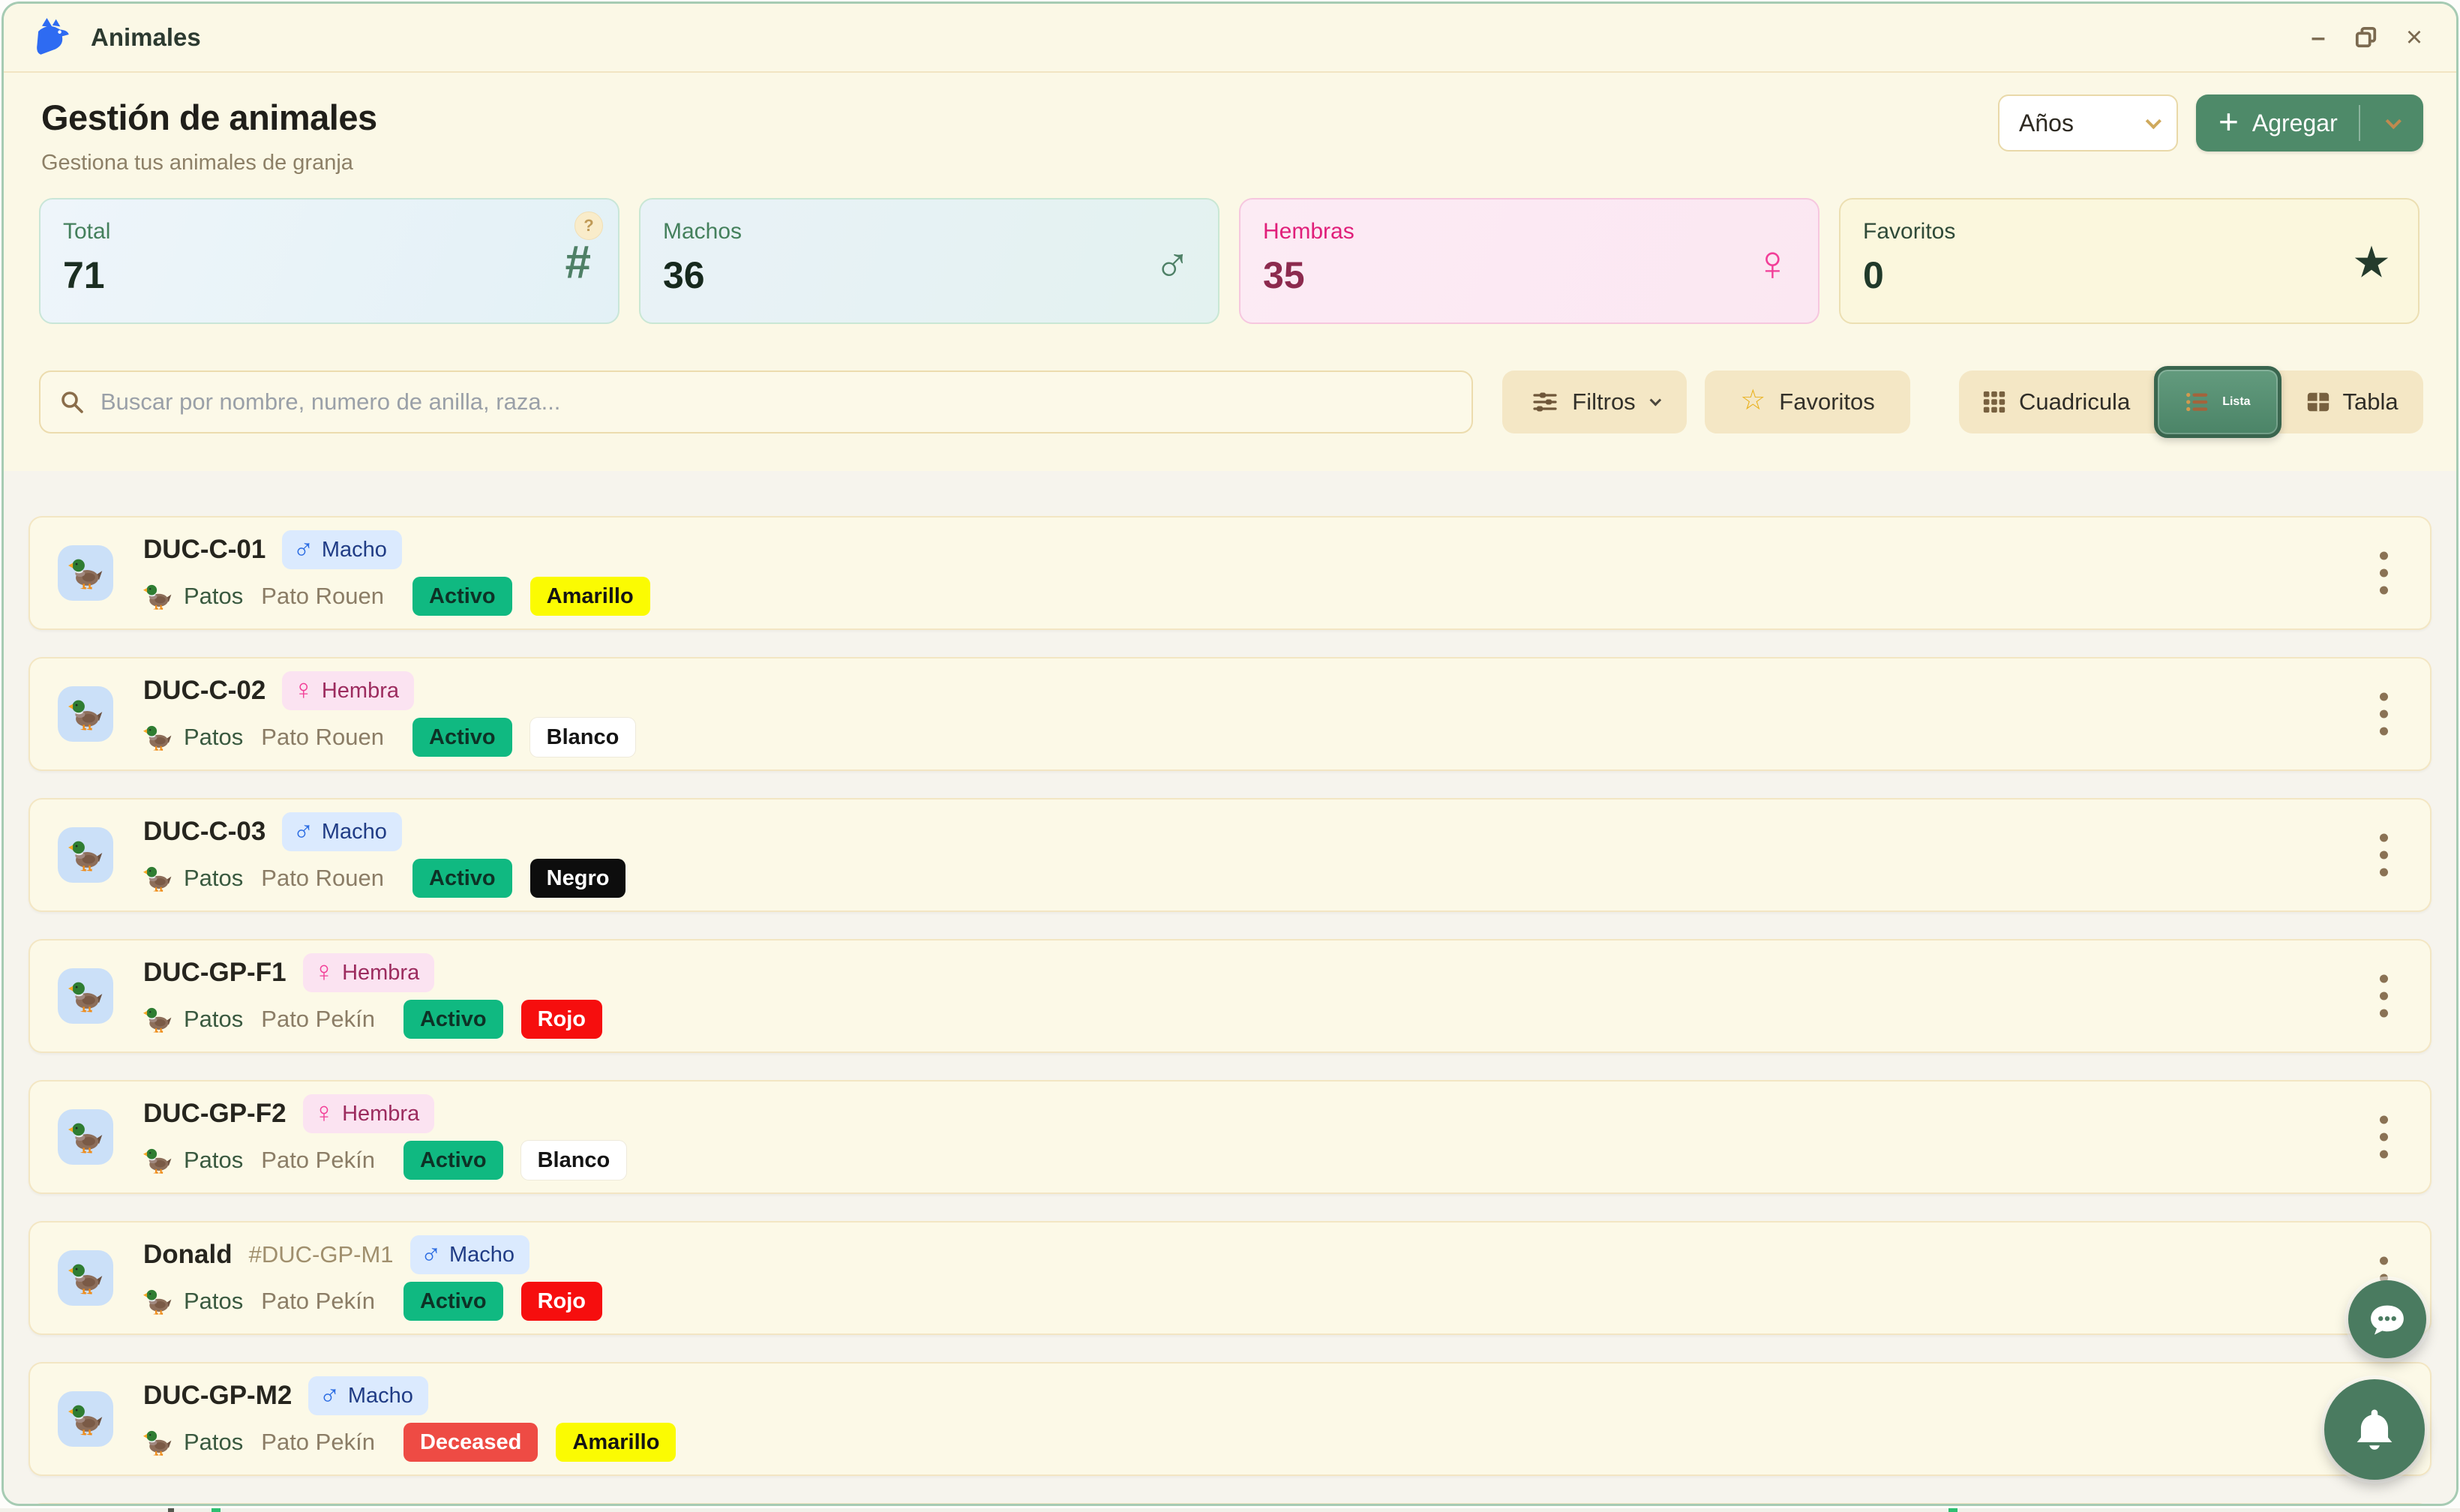  What do you see at coordinates (2218, 402) in the screenshot?
I see `view-list-button: Lista` at bounding box center [2218, 402].